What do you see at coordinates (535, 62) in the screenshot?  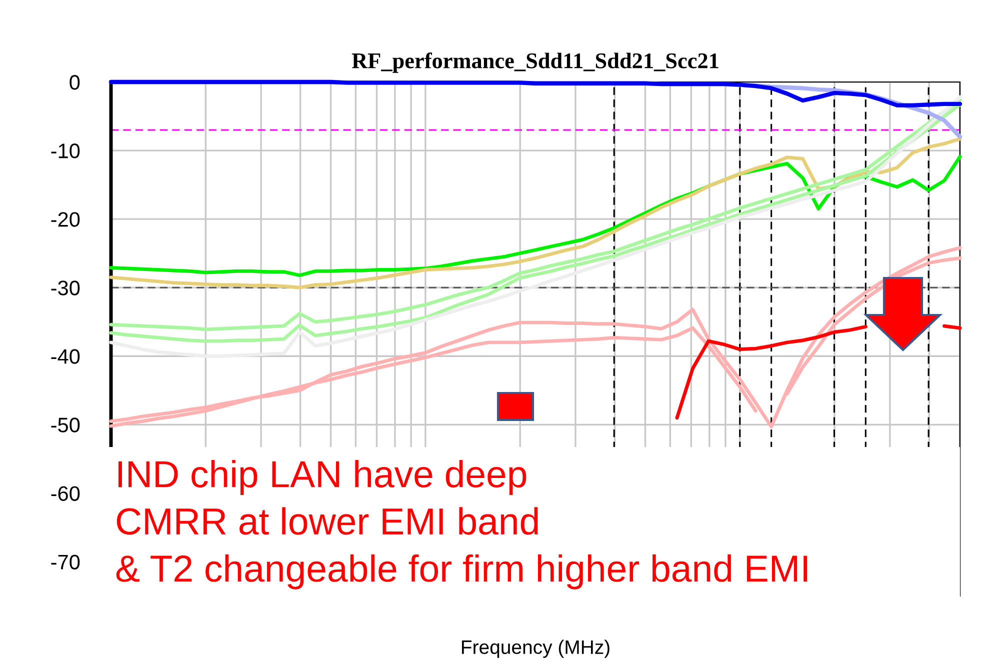 I see `chart-title: RF_performance_Sdd11_Sdd21_Scc21` at bounding box center [535, 62].